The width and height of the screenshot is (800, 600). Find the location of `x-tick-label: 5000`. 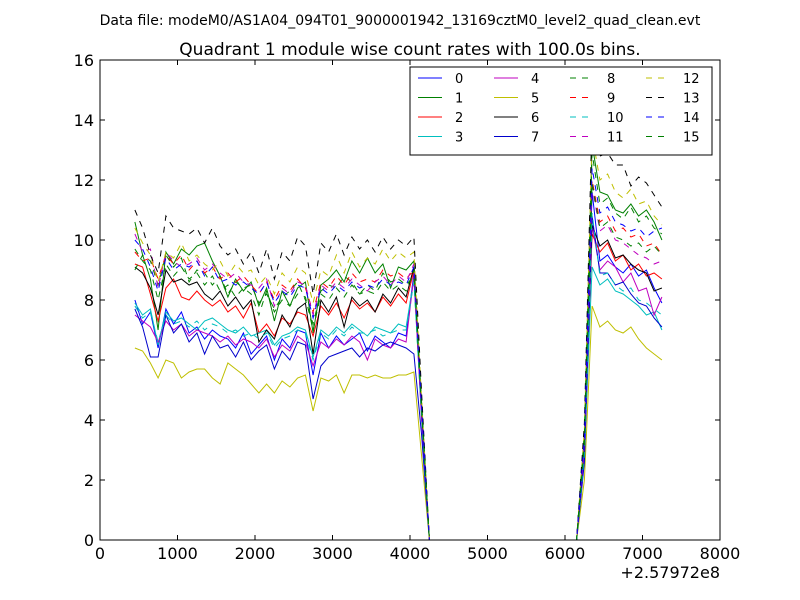

x-tick-label: 5000 is located at coordinates (487, 553).